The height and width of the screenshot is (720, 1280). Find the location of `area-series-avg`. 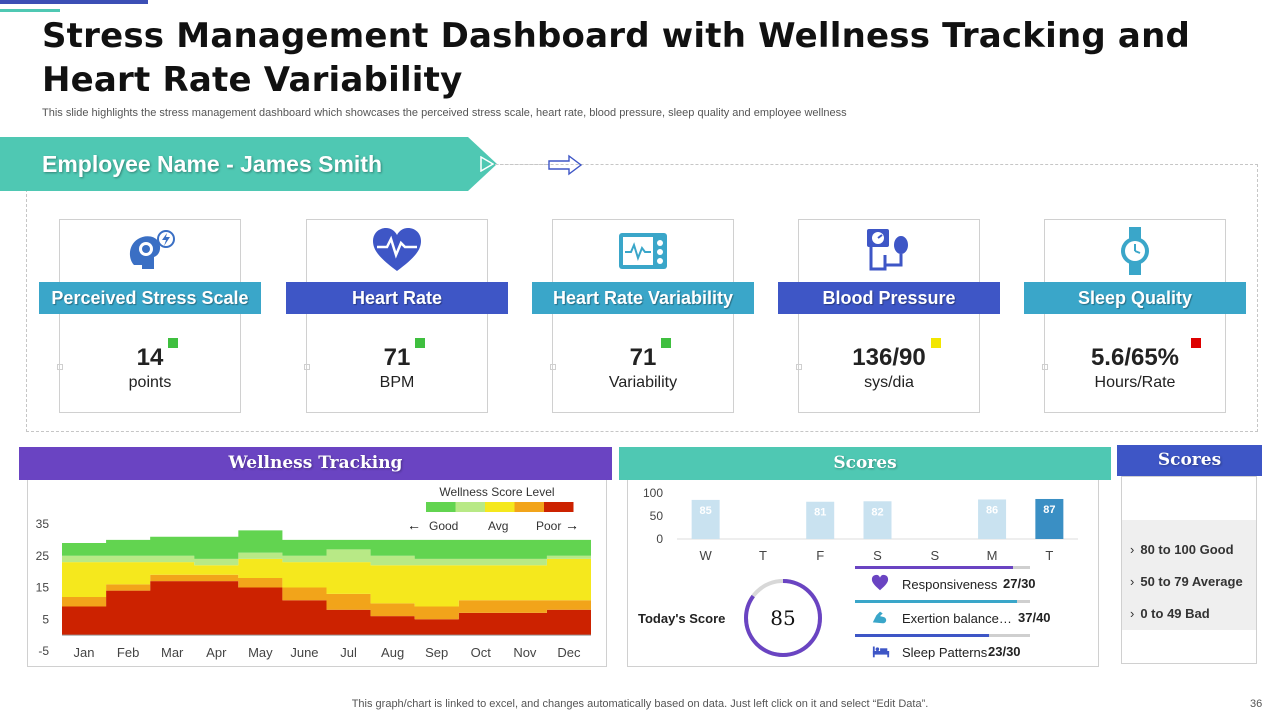

area-series-avg is located at coordinates (326, 582).